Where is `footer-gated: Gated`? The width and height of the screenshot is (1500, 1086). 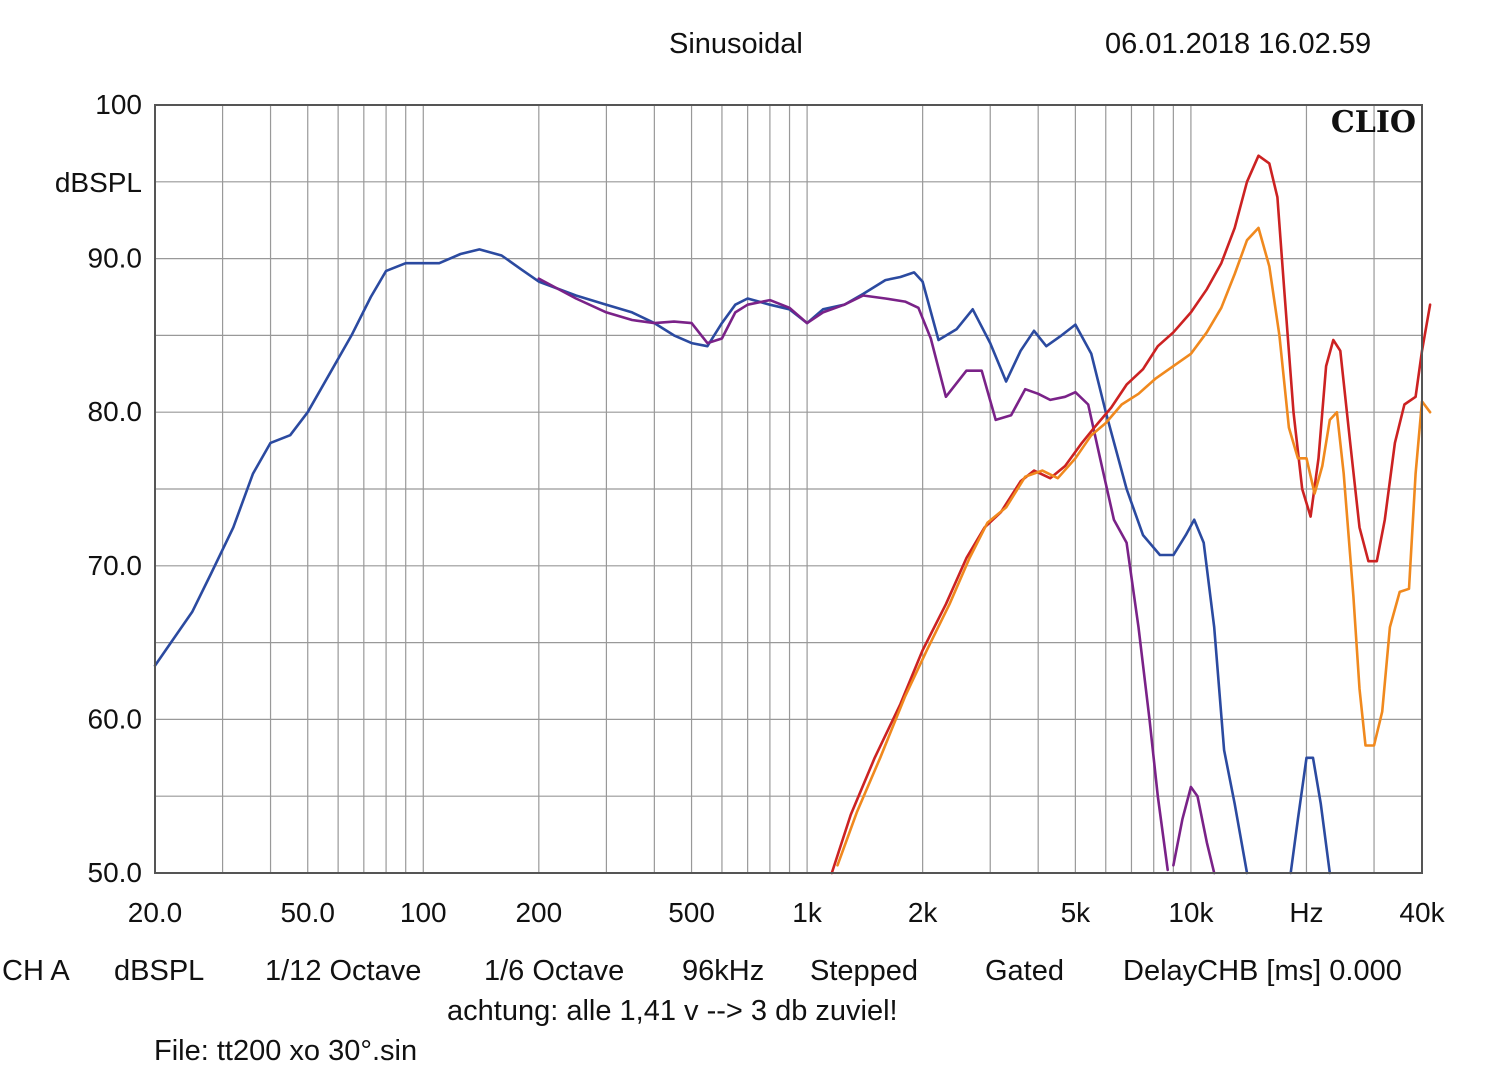 footer-gated: Gated is located at coordinates (1024, 971).